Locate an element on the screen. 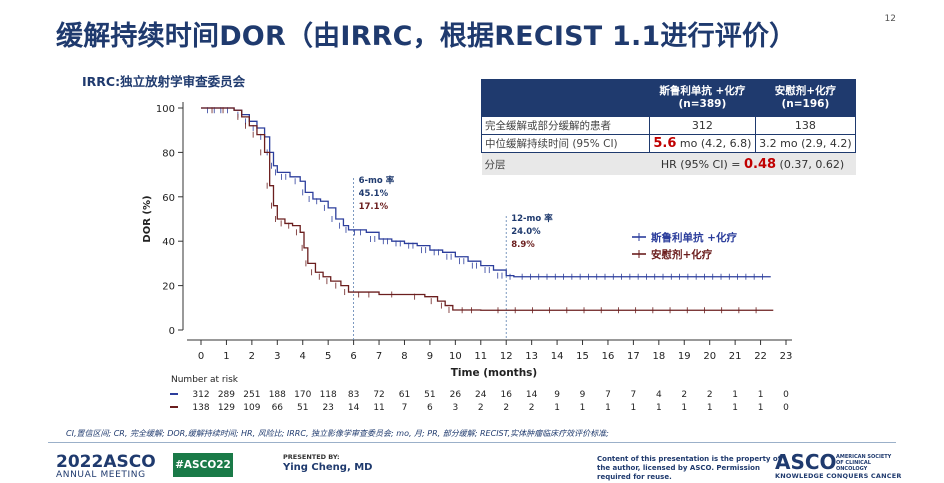  cell-median-arm1: 5.6 mo (4.2, 6.8) is located at coordinates (702, 143).